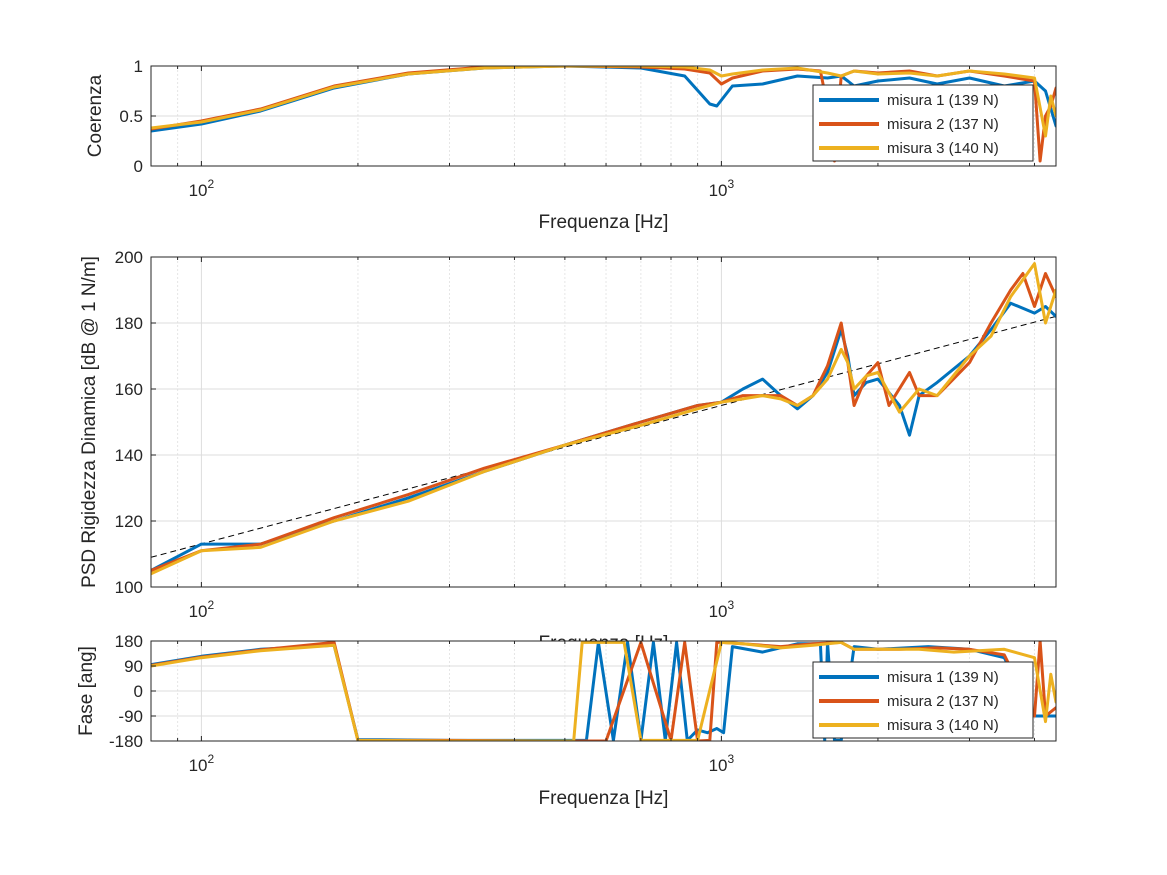 The image size is (1167, 875). What do you see at coordinates (129, 587) in the screenshot?
I see `y-tick-label: 100` at bounding box center [129, 587].